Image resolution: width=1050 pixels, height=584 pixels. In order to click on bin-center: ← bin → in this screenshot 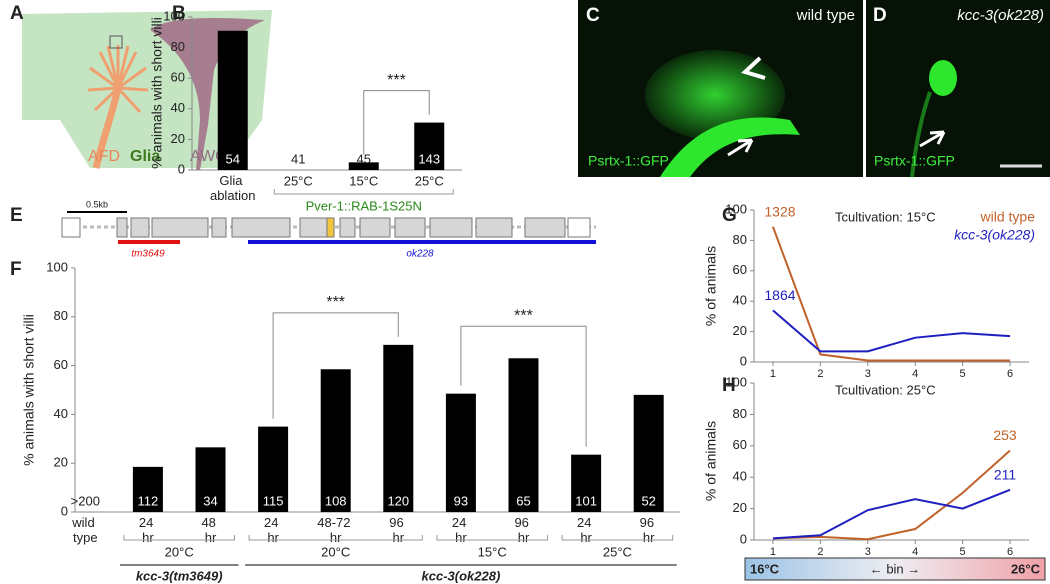, I will do `click(895, 568)`.